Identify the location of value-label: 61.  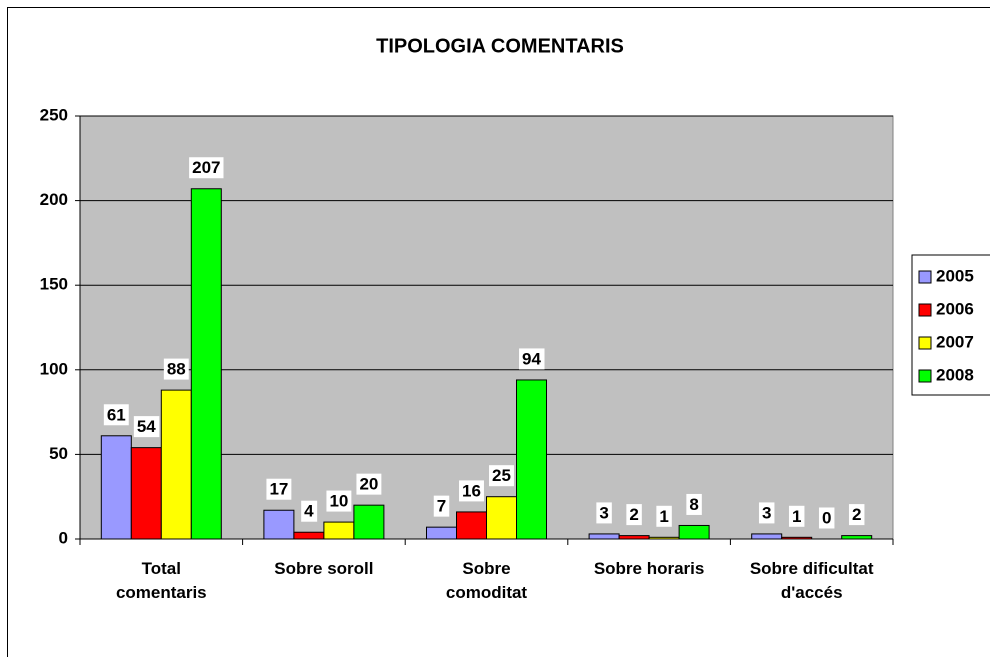
(116, 414).